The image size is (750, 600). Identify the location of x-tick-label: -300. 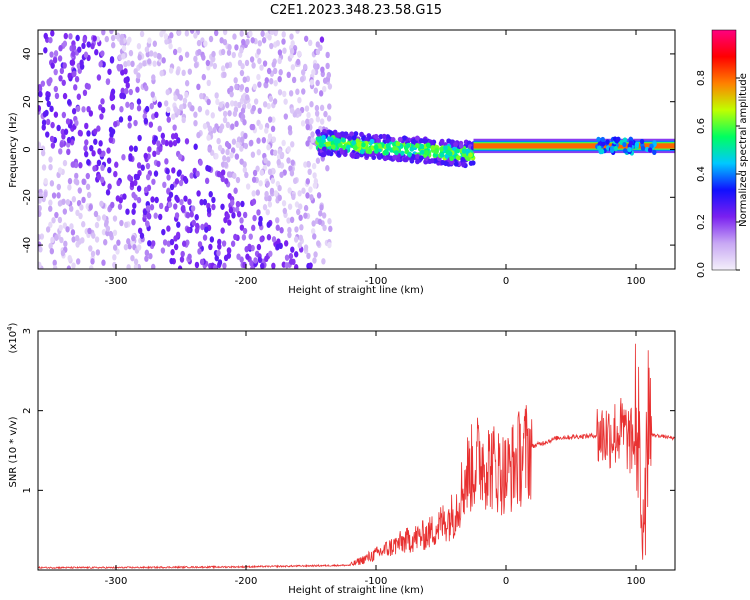
(116, 581).